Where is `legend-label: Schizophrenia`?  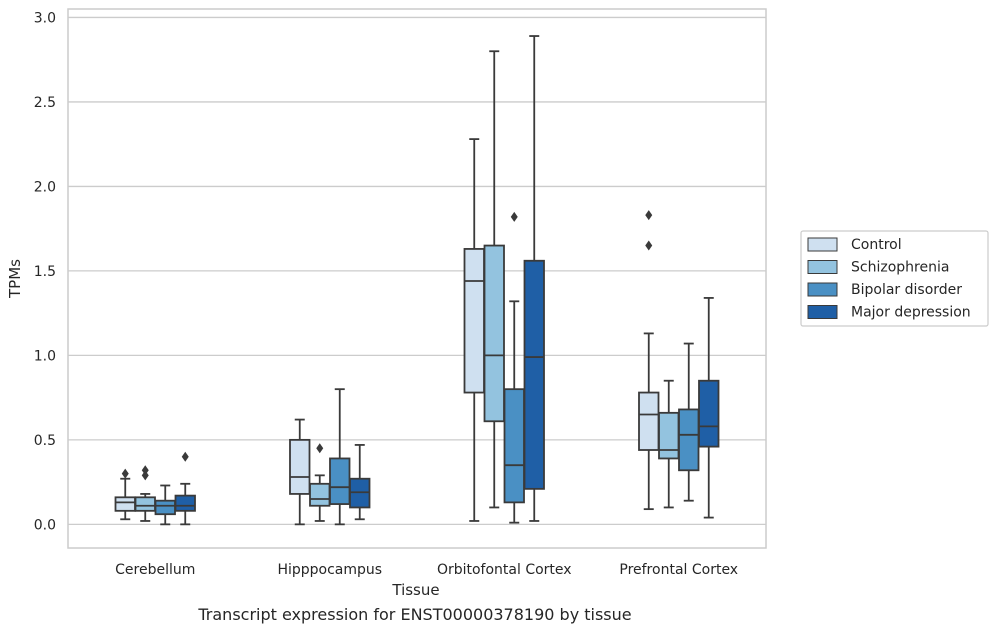
legend-label: Schizophrenia is located at coordinates (900, 268).